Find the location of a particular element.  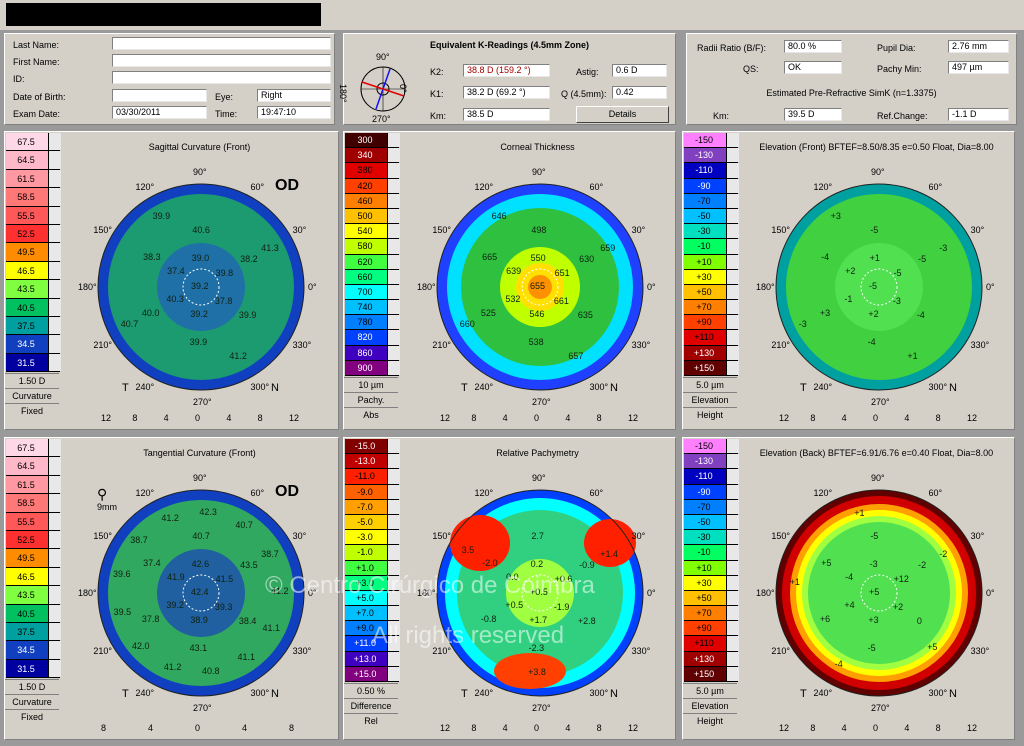

scale-mode: Rel is located at coordinates (371, 720).